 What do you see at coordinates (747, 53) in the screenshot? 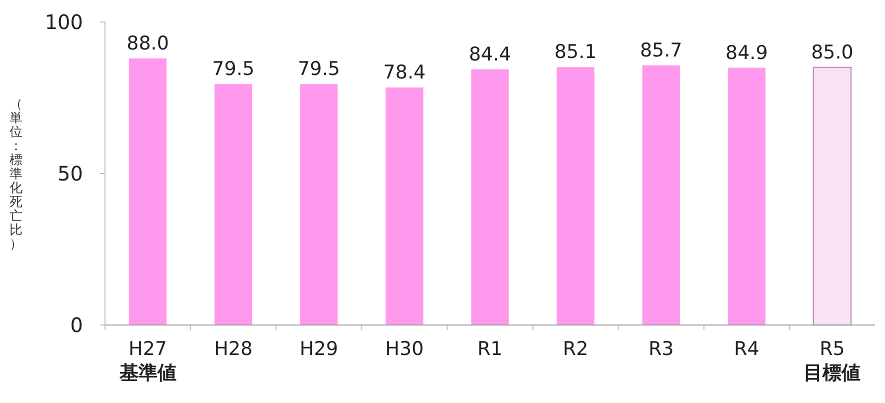
I see `data-label: 84.9` at bounding box center [747, 53].